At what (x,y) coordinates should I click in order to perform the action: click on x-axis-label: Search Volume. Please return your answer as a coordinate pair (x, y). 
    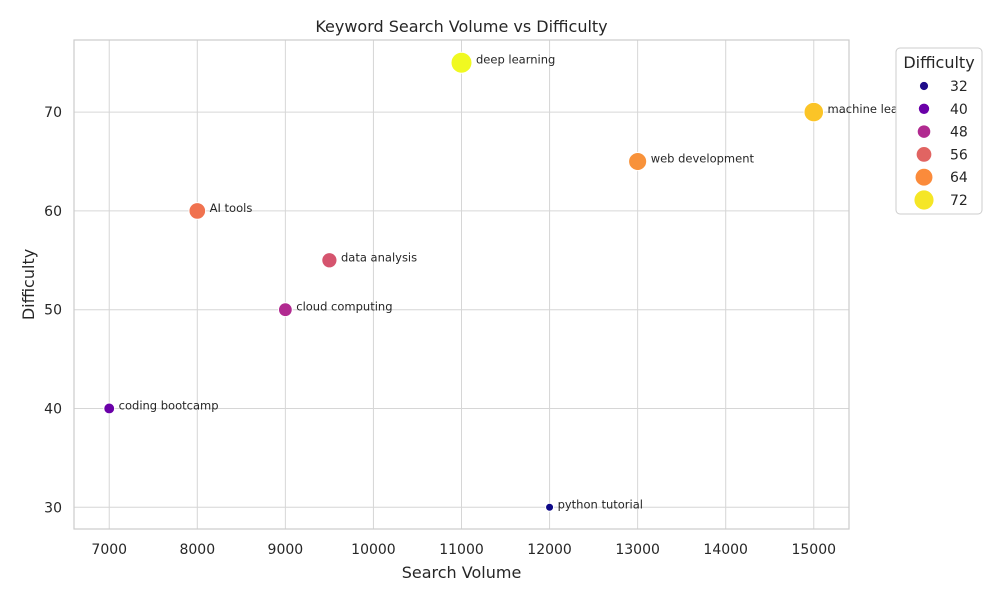
    Looking at the image, I should click on (462, 572).